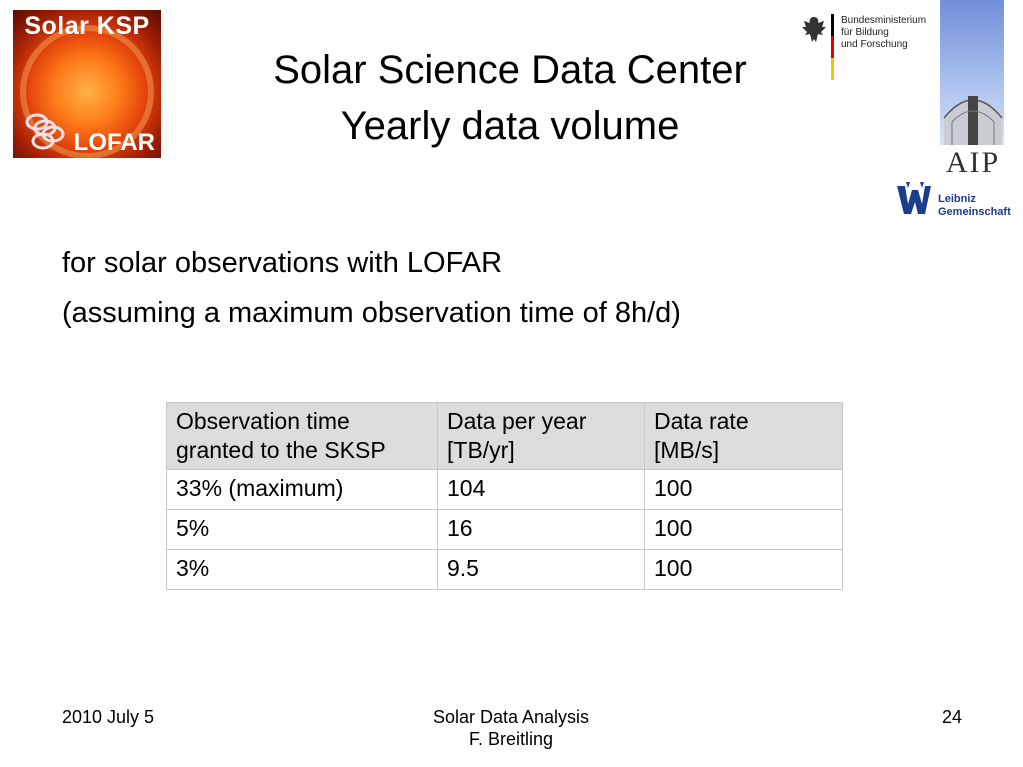 The image size is (1023, 767). I want to click on observatory-dome-icon, so click(973, 120).